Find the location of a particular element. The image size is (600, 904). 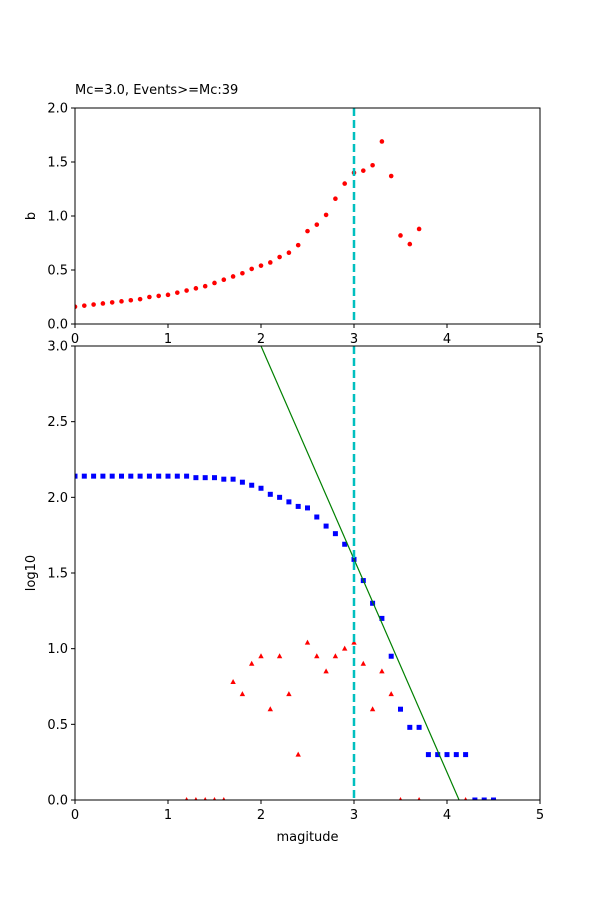

x-tick-label: 0 is located at coordinates (75, 815).